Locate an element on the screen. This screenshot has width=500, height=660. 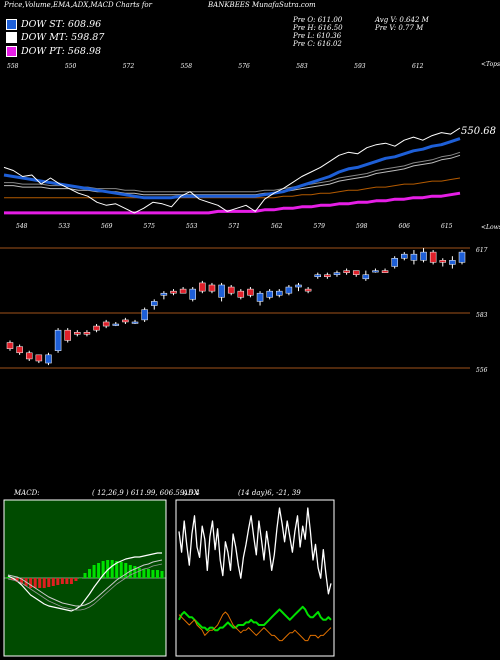
legend-swatch-st is located at coordinates (11, 24).